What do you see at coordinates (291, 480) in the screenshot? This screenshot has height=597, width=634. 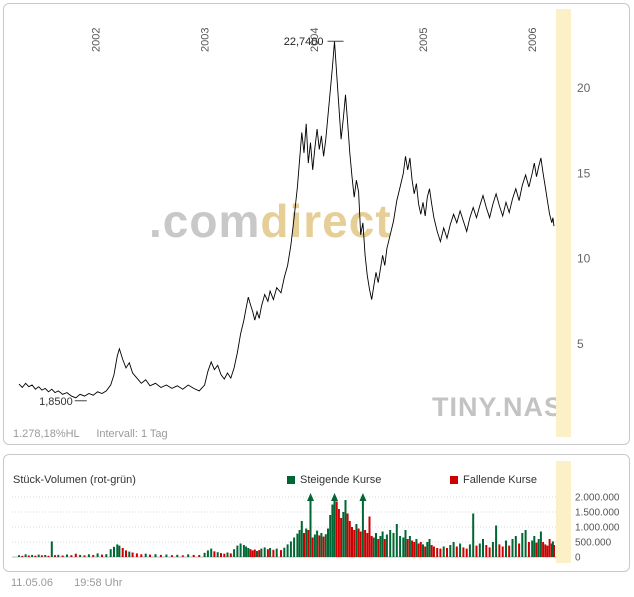 I see `rising-color-swatch` at bounding box center [291, 480].